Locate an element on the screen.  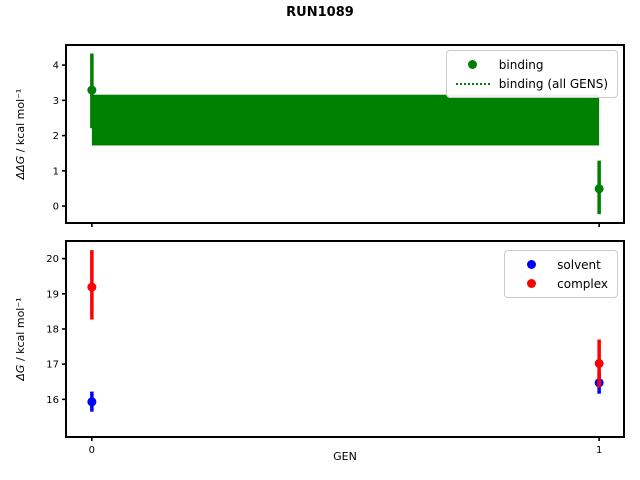
x-tick-label: 1 is located at coordinates (599, 450).